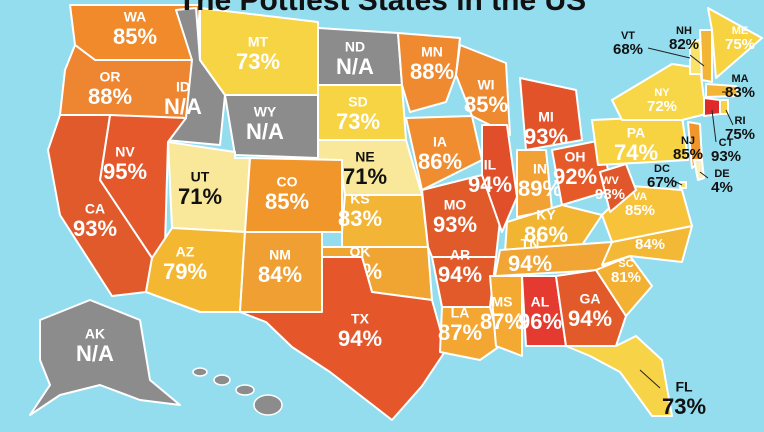 This screenshot has width=764, height=432. Describe the element at coordinates (110, 77) in the screenshot. I see `state-abbr: OR` at that location.